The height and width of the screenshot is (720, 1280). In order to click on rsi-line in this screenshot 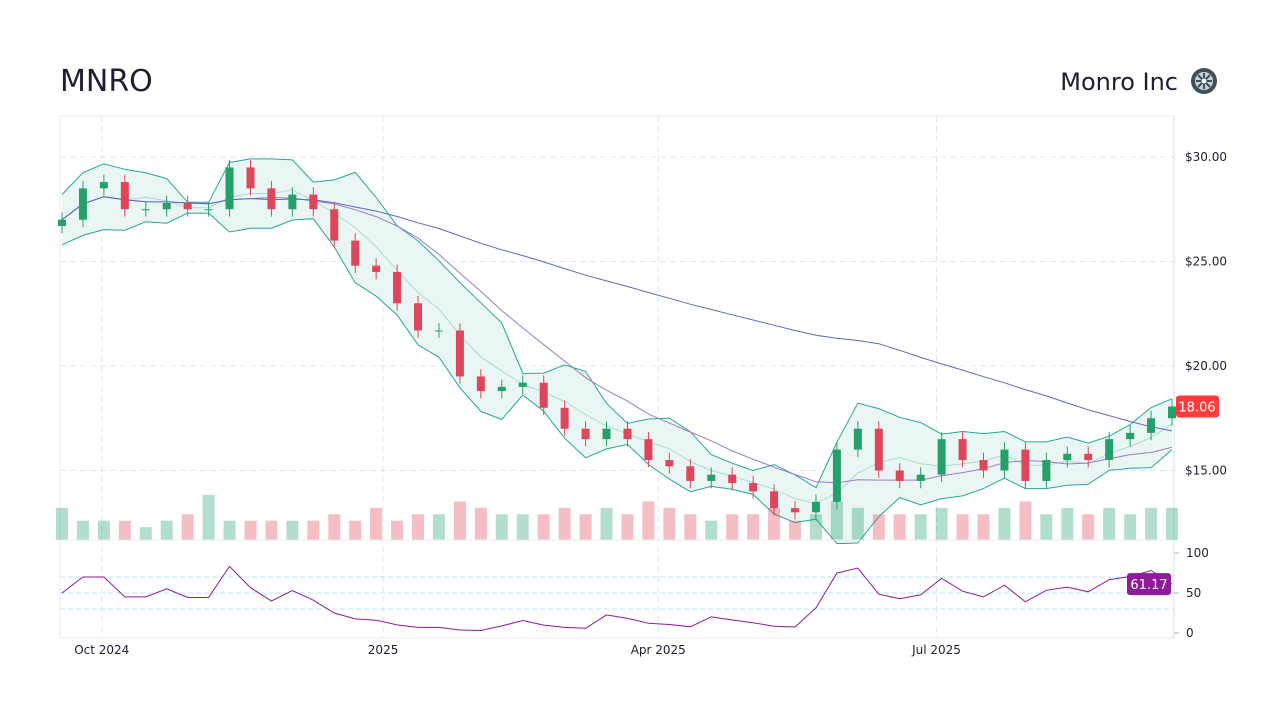, I will do `click(617, 598)`.